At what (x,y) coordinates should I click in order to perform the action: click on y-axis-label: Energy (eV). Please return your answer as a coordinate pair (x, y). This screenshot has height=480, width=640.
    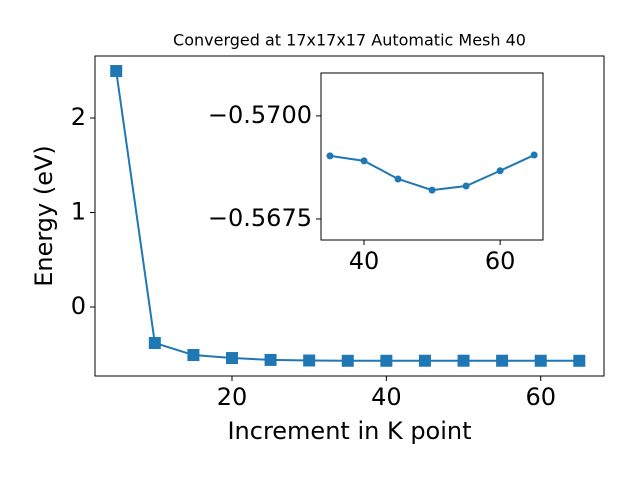
    Looking at the image, I should click on (44, 216).